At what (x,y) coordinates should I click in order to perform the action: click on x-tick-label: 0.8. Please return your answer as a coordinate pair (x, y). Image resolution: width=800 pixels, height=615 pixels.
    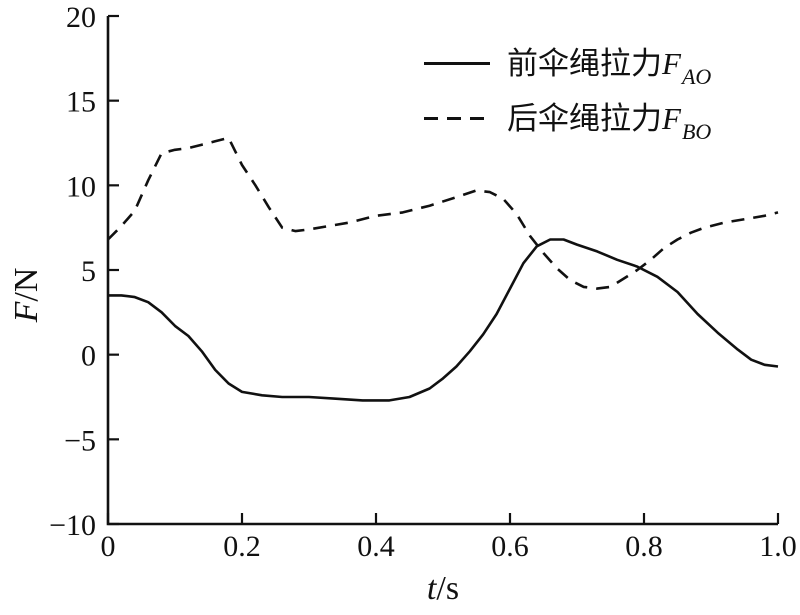
    Looking at the image, I should click on (644, 546).